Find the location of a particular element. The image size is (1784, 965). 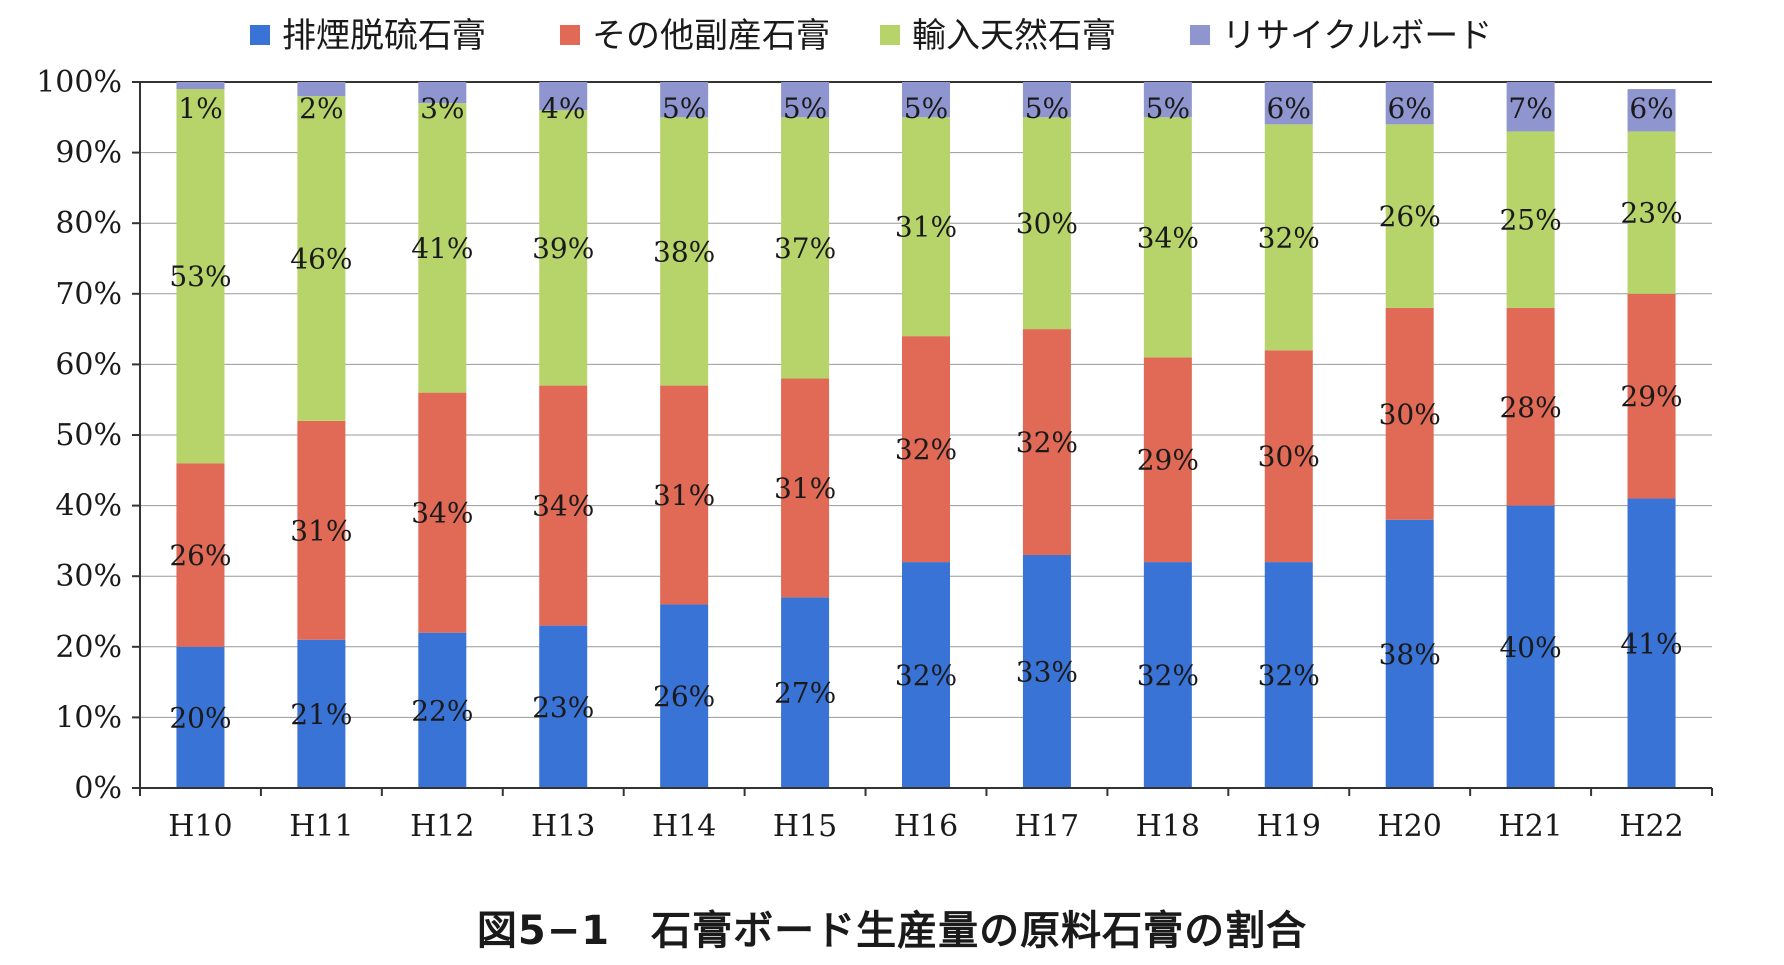

data-label: 25% is located at coordinates (1530, 220).